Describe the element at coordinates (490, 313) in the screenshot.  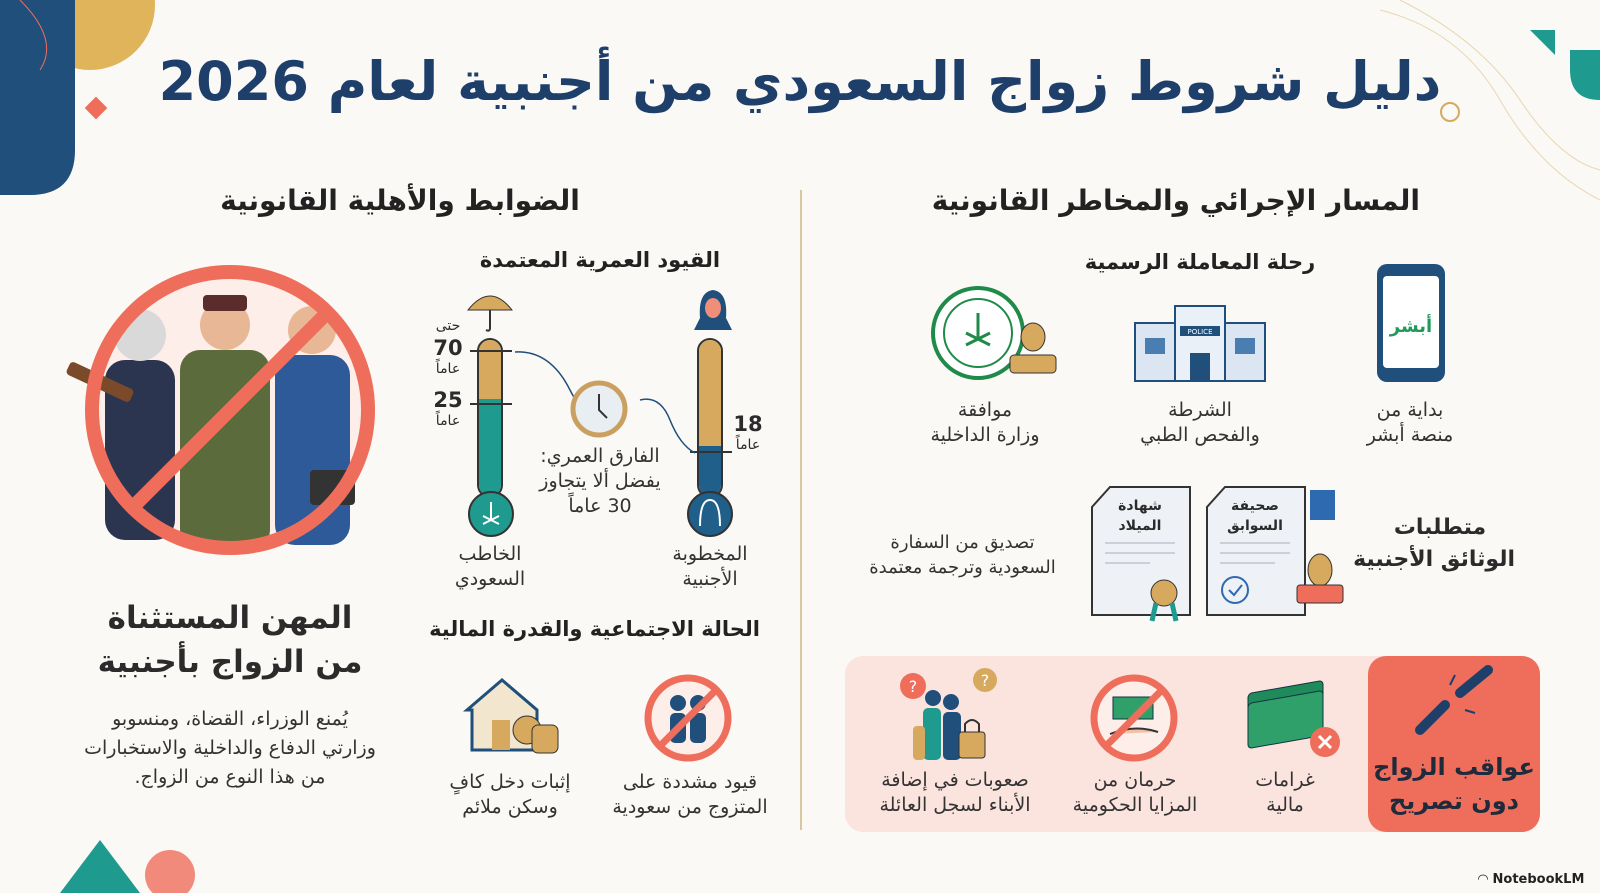
I see `umbrella-icon` at that location.